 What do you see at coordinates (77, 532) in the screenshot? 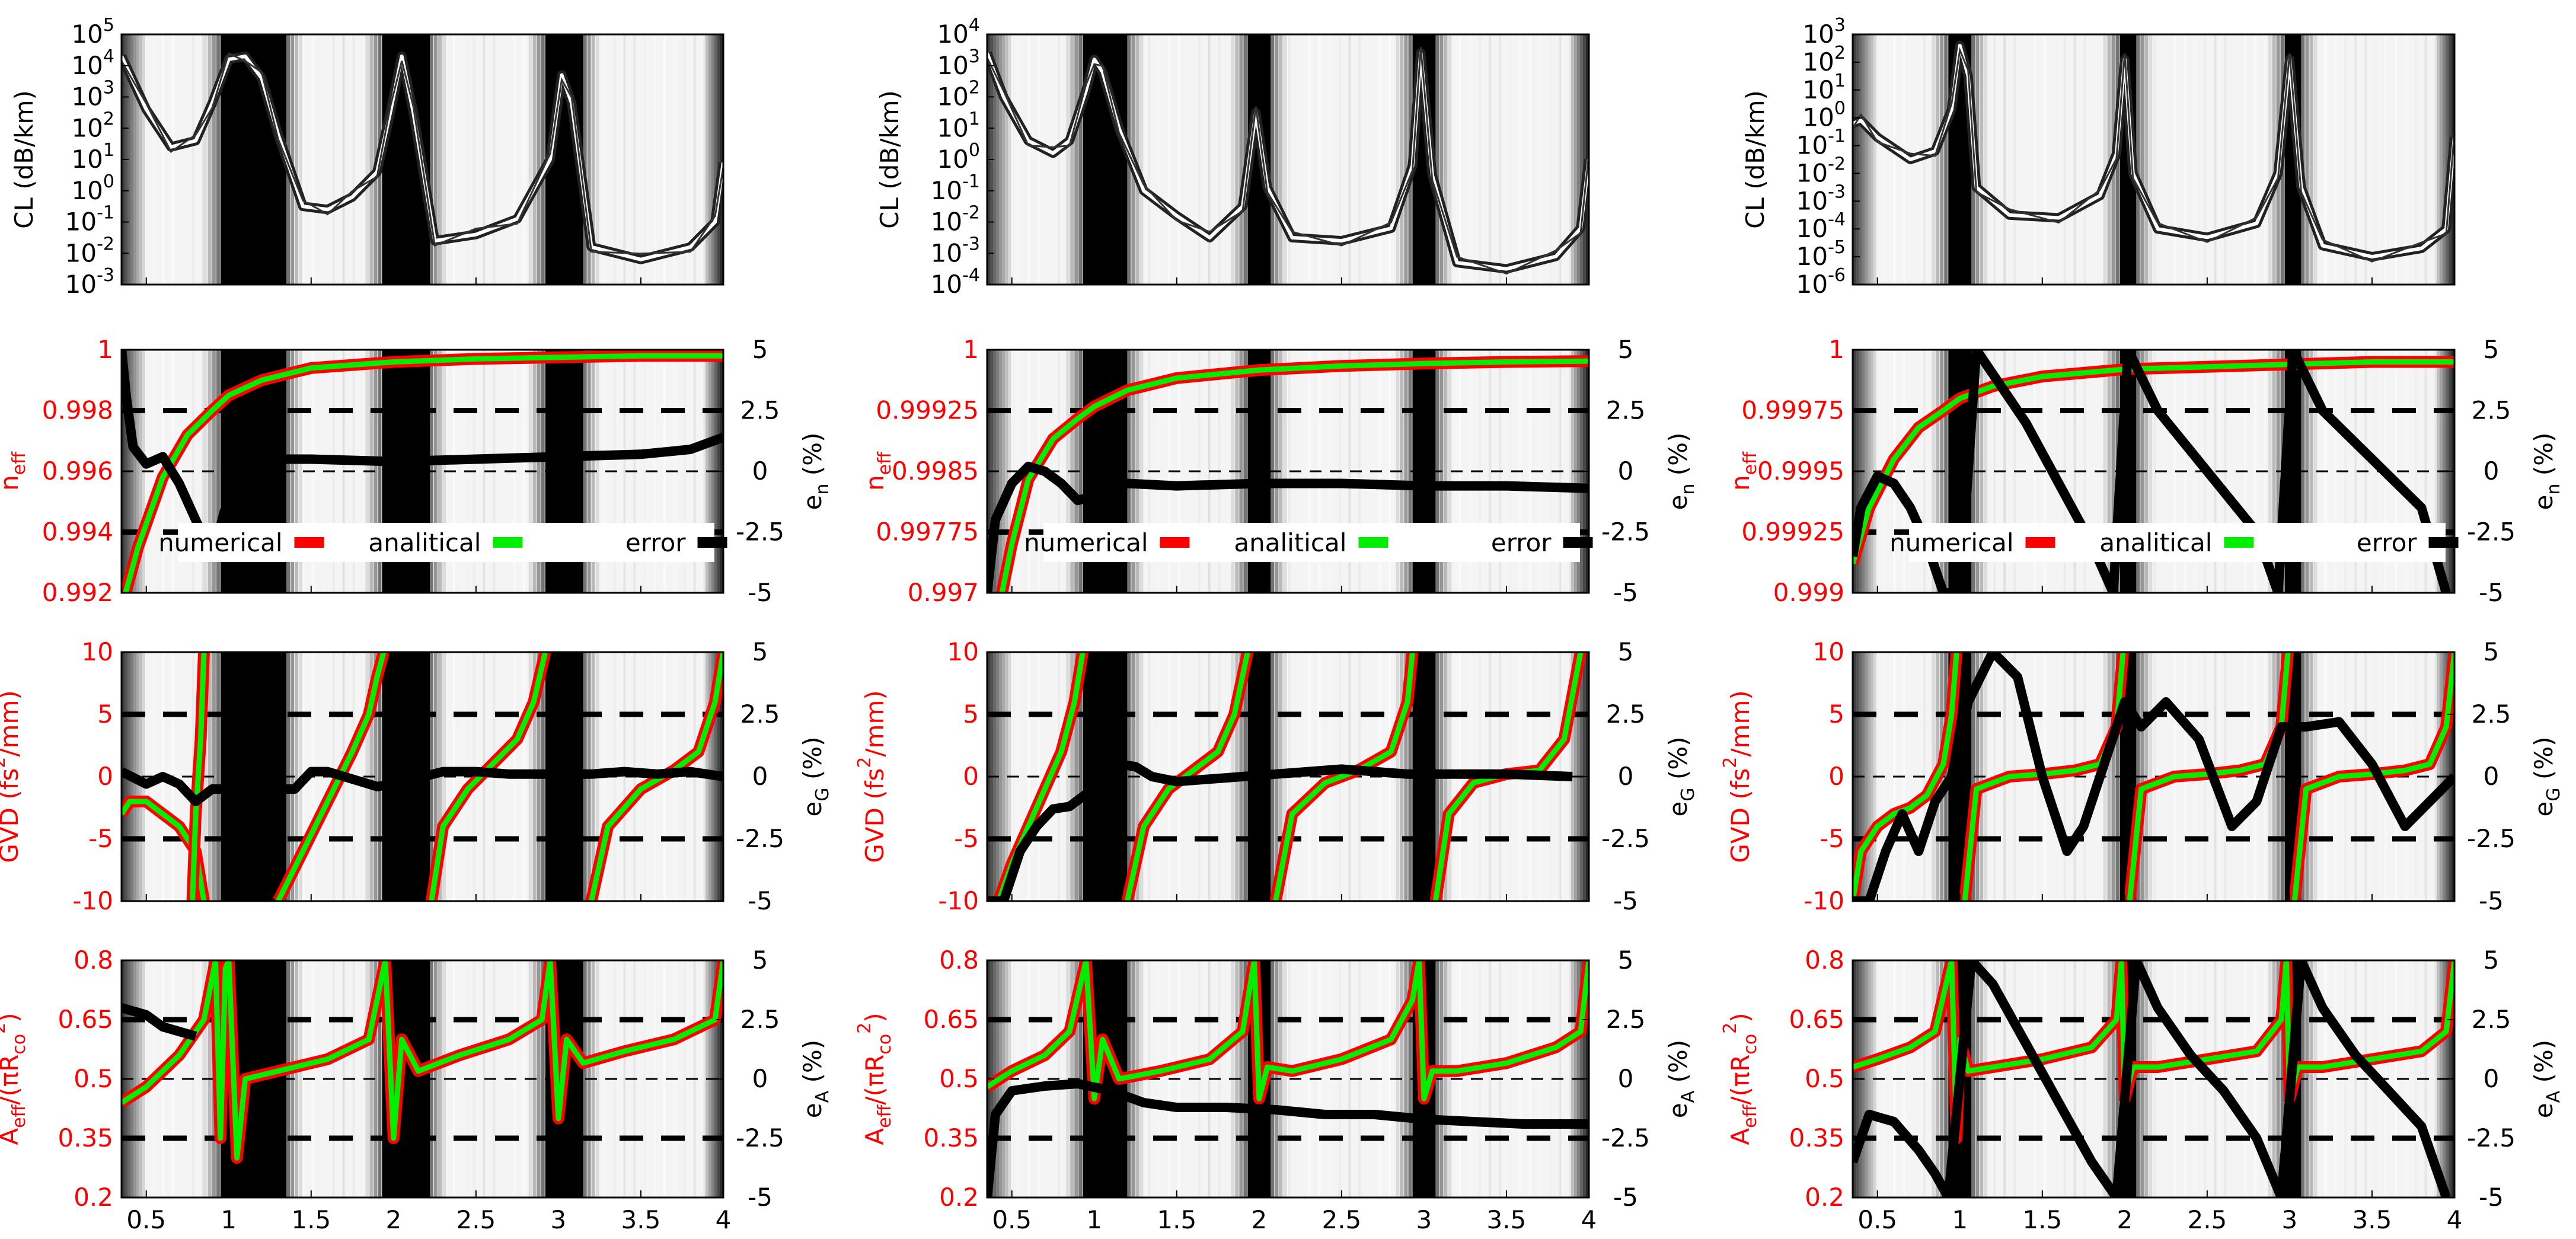
I see `y-tick-label: 0.994` at bounding box center [77, 532].